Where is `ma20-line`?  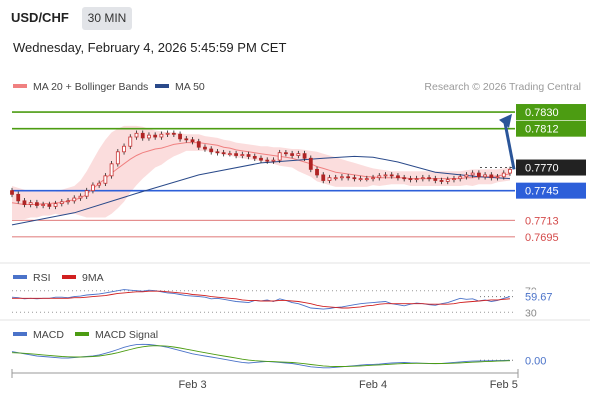
ma20-line is located at coordinates (261, 173).